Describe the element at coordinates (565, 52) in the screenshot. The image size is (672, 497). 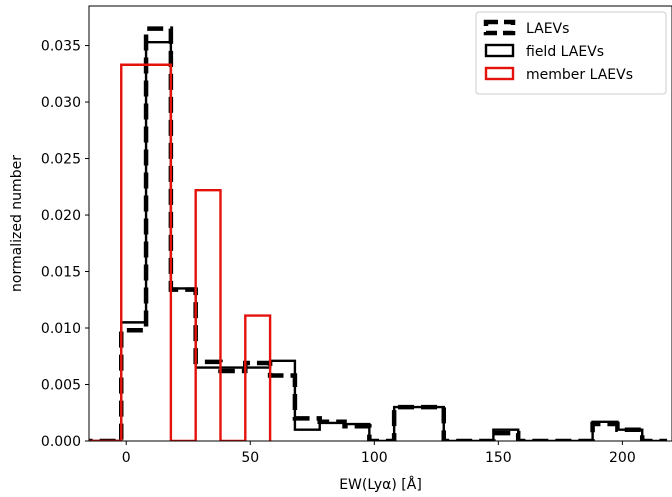
I see `legend-label: field LAEVs` at that location.